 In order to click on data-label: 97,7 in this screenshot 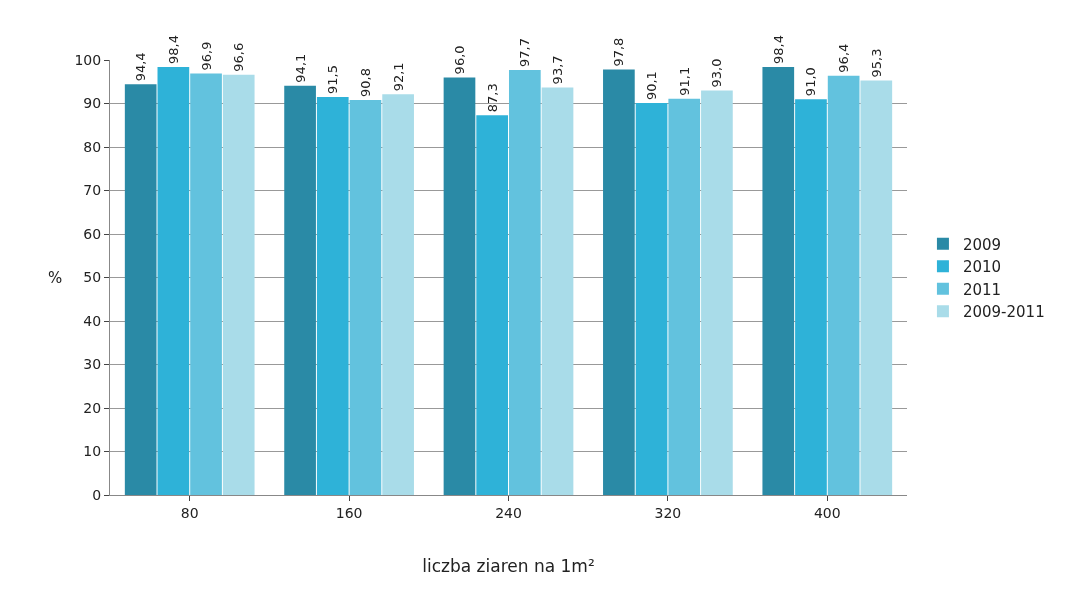, I will do `click(525, 52)`.